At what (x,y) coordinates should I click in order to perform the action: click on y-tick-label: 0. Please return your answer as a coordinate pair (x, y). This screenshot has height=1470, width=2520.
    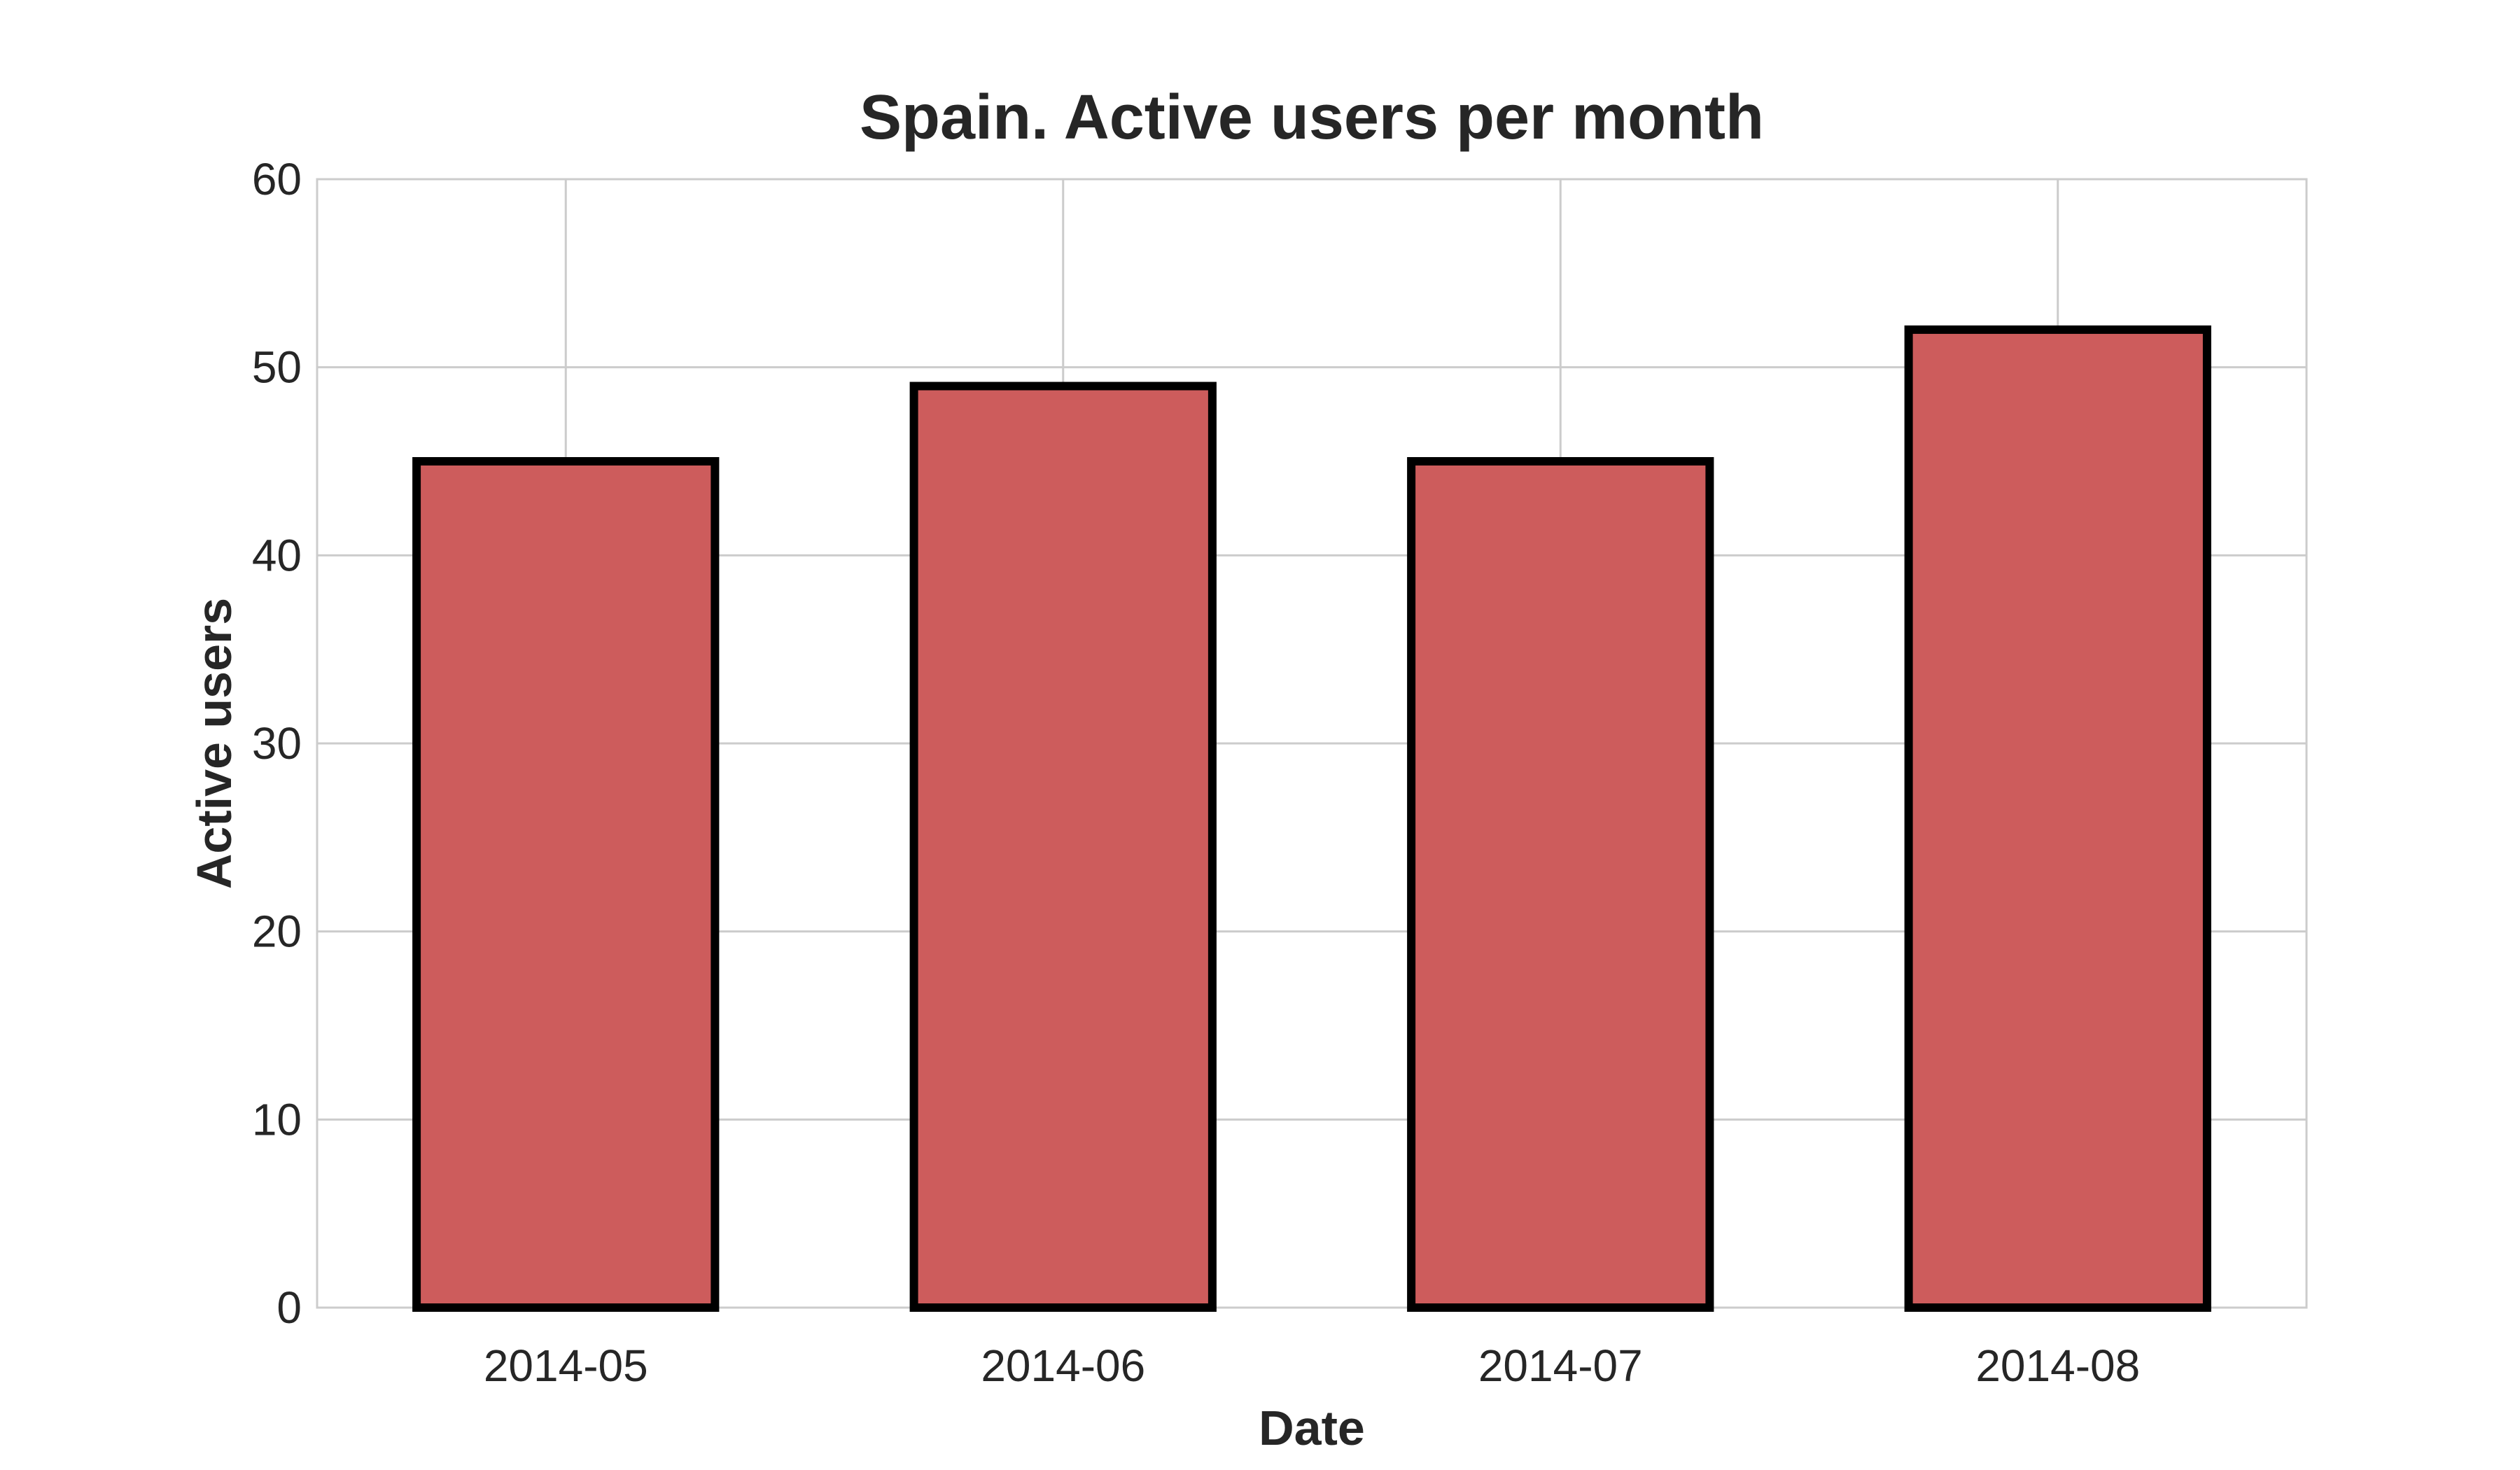
    Looking at the image, I should click on (289, 1307).